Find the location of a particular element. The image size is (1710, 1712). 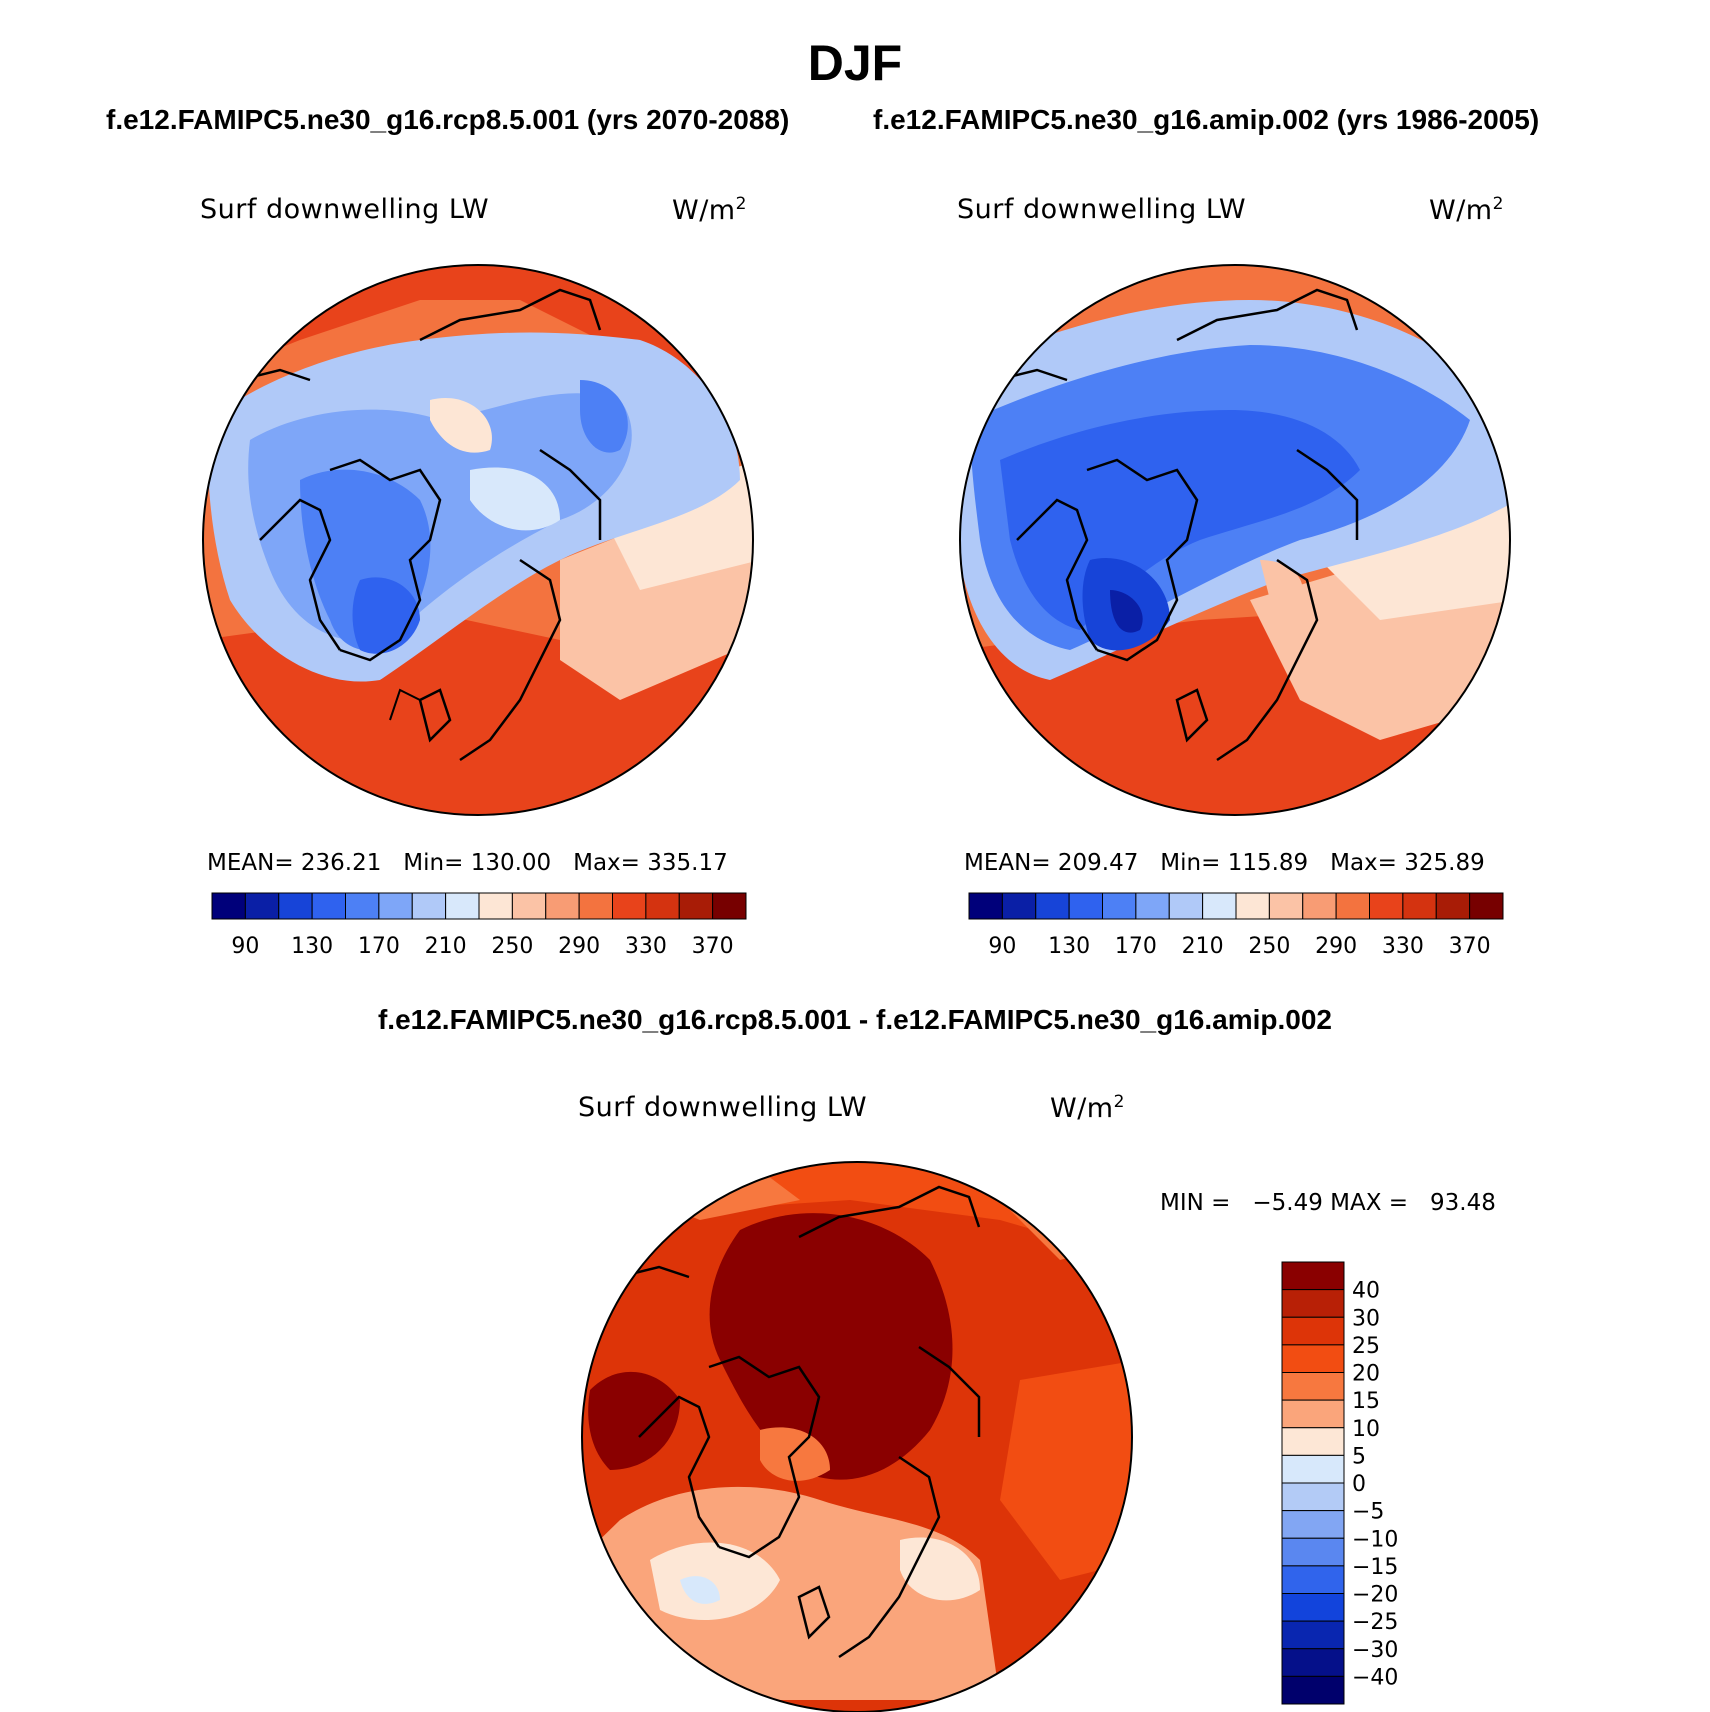

panel-1-colorbar-tick-label: 290 is located at coordinates (579, 946).